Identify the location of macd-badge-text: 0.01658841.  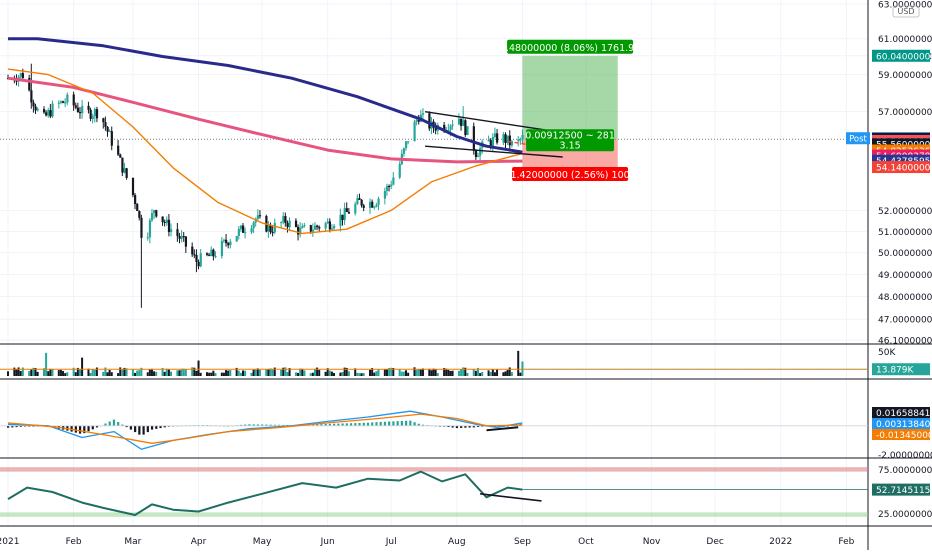
(903, 414).